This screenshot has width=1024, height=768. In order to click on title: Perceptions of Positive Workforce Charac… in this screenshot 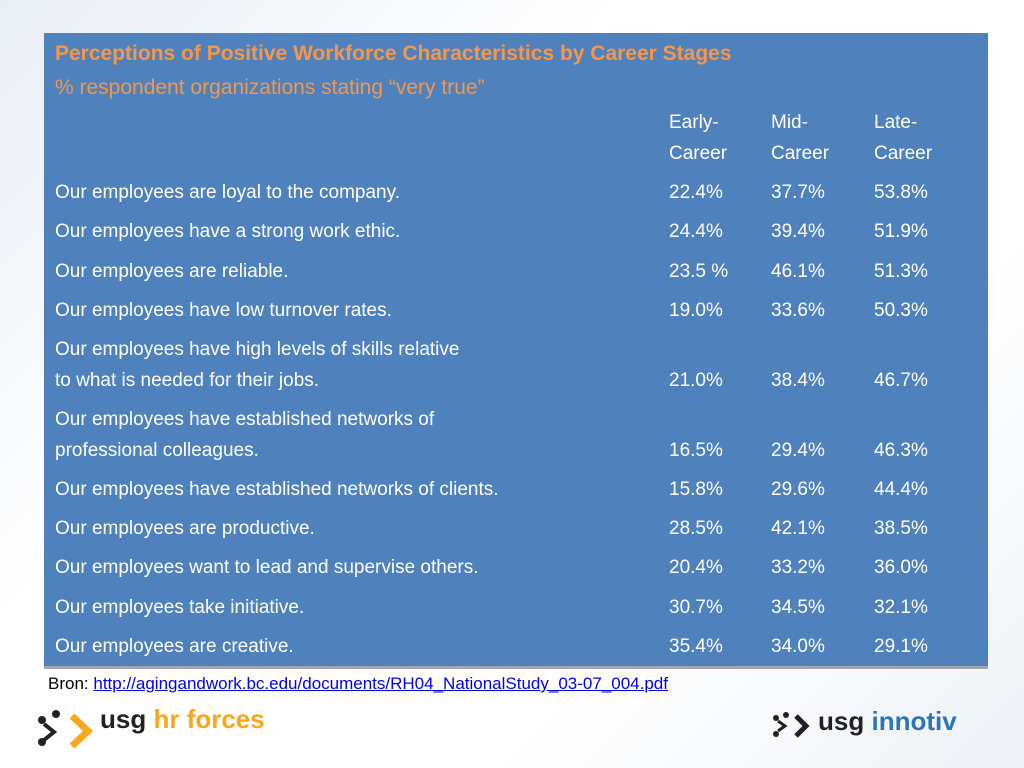, I will do `click(393, 53)`.